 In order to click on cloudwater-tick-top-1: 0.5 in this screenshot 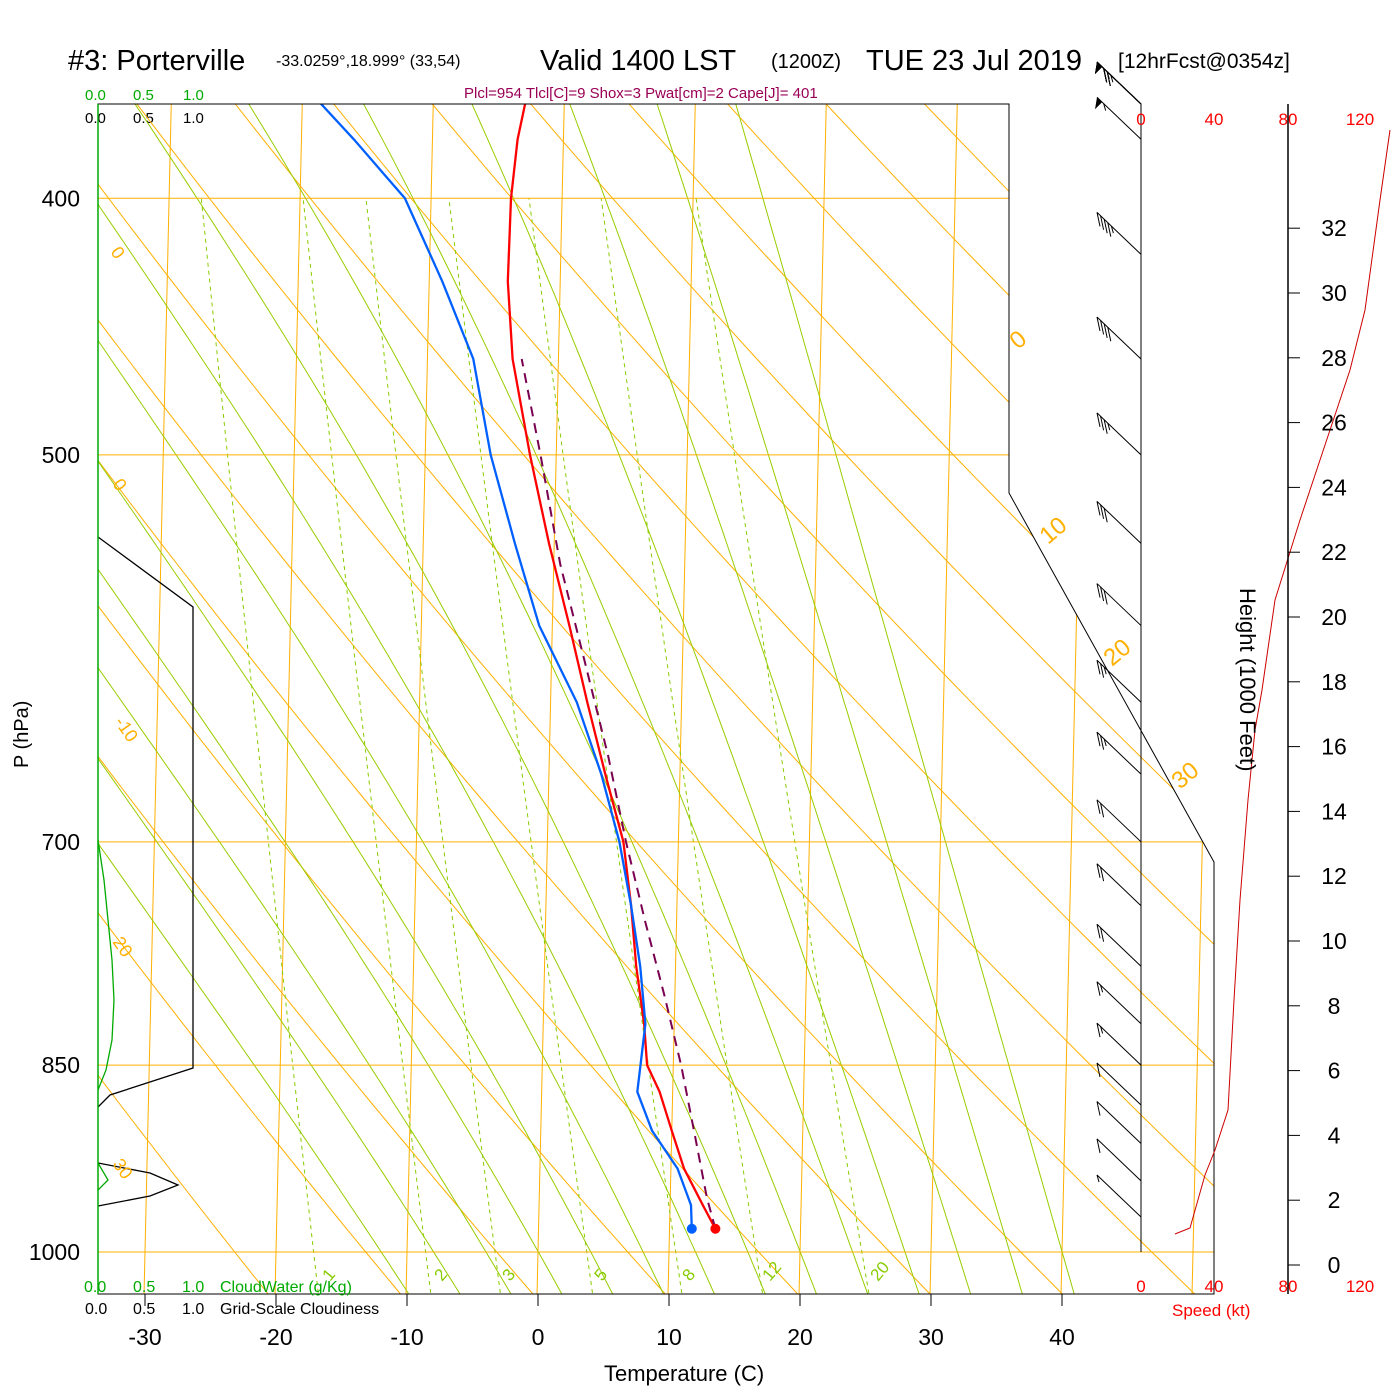, I will do `click(143, 95)`.